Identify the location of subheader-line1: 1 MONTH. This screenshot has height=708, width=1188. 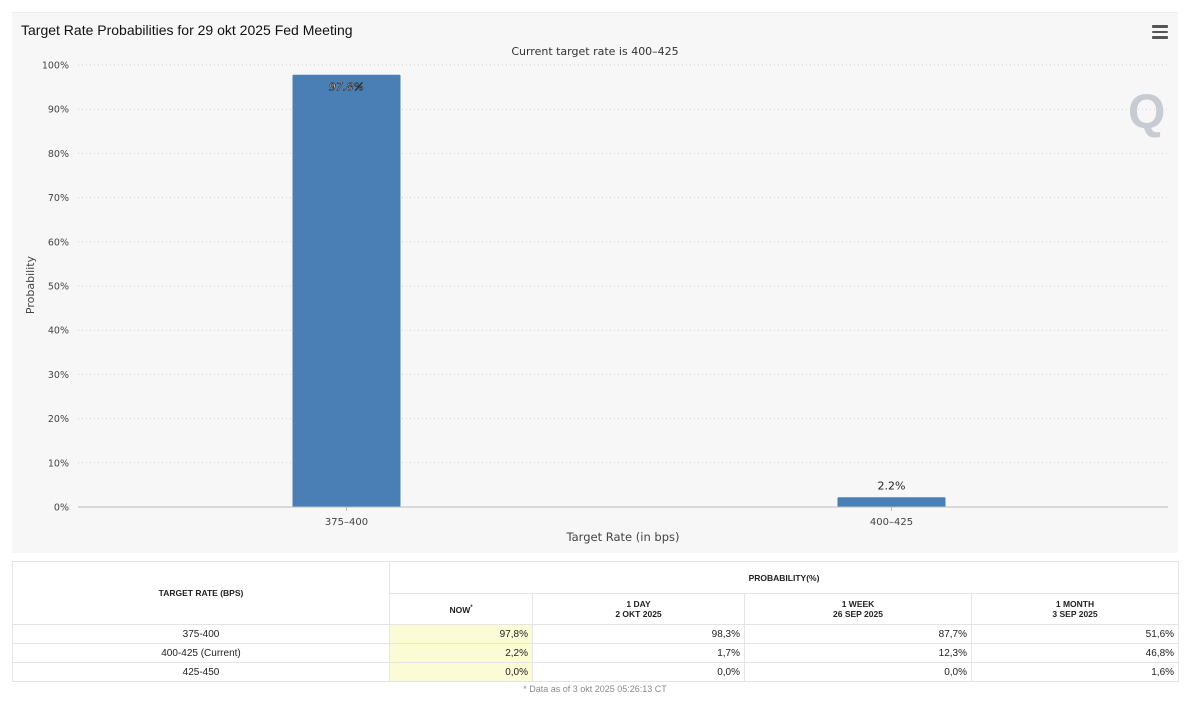
(1075, 604).